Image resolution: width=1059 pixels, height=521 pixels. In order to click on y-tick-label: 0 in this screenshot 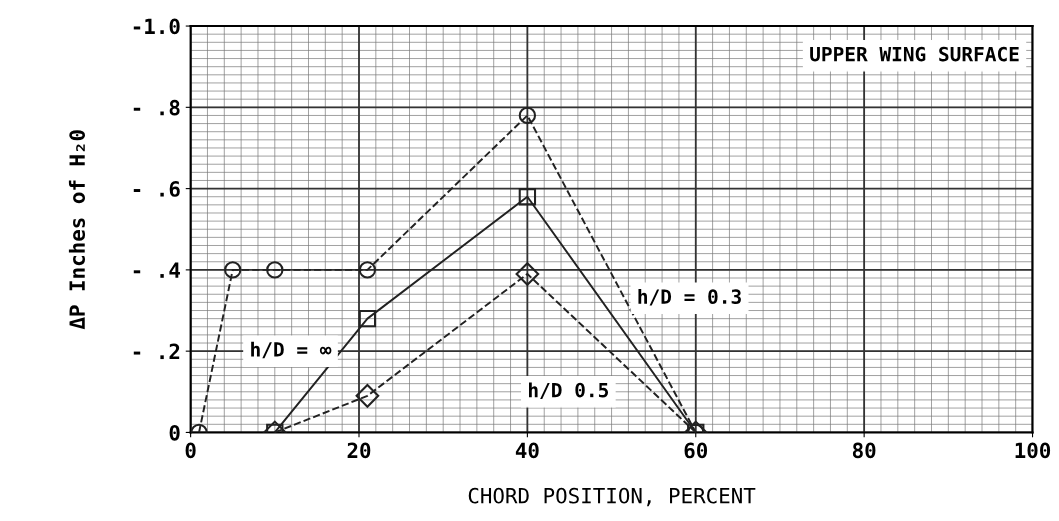, I will do `click(174, 432)`.